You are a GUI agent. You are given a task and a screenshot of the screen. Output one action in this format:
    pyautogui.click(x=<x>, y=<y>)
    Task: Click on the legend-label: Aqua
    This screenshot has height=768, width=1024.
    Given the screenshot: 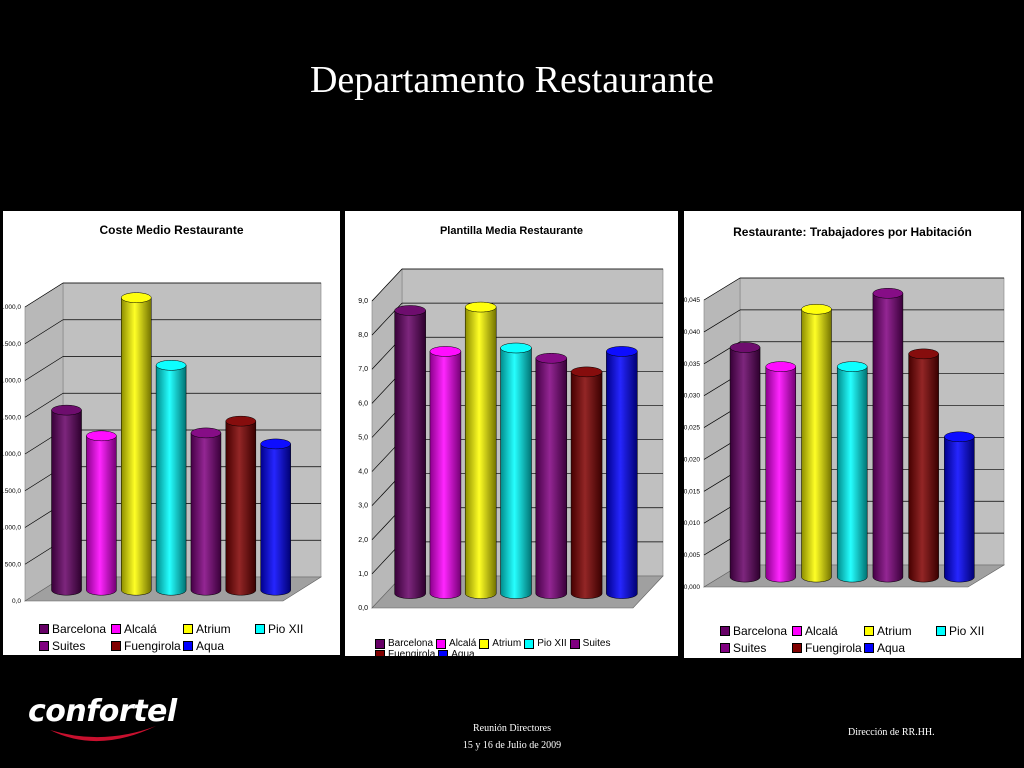 What is the action you would take?
    pyautogui.click(x=210, y=645)
    